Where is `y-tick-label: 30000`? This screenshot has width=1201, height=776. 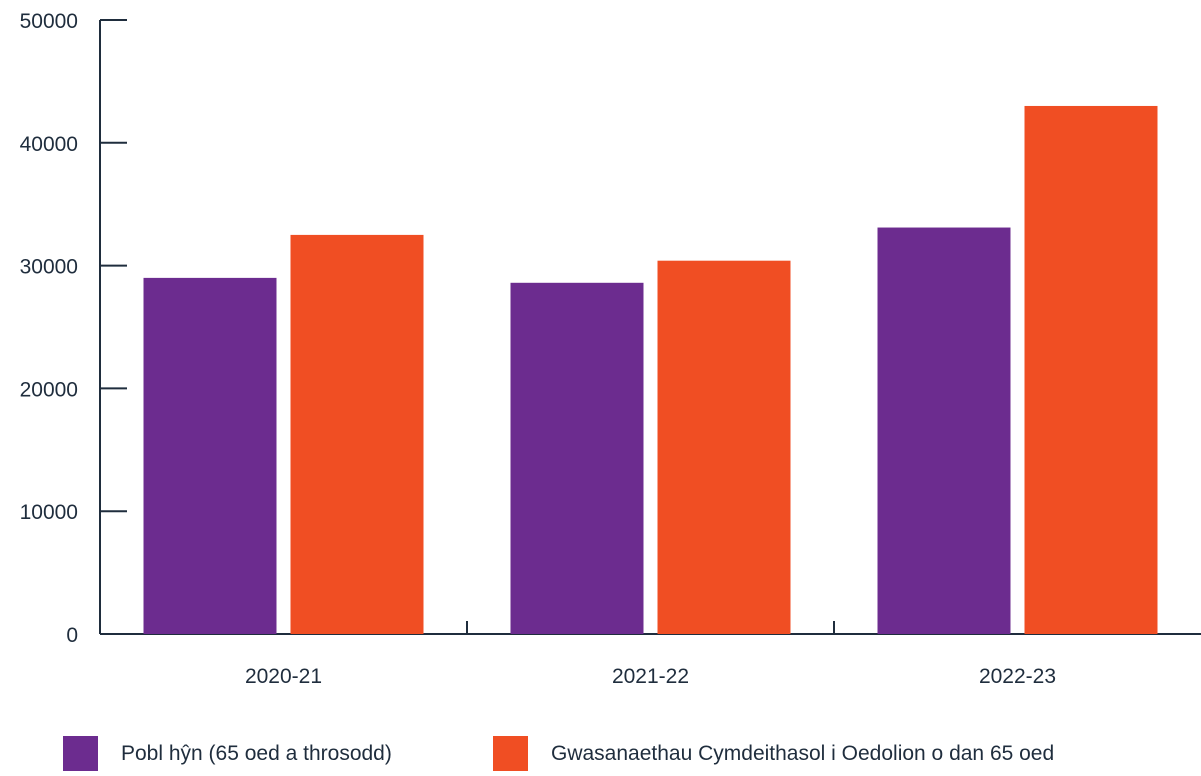
y-tick-label: 30000 is located at coordinates (49, 267).